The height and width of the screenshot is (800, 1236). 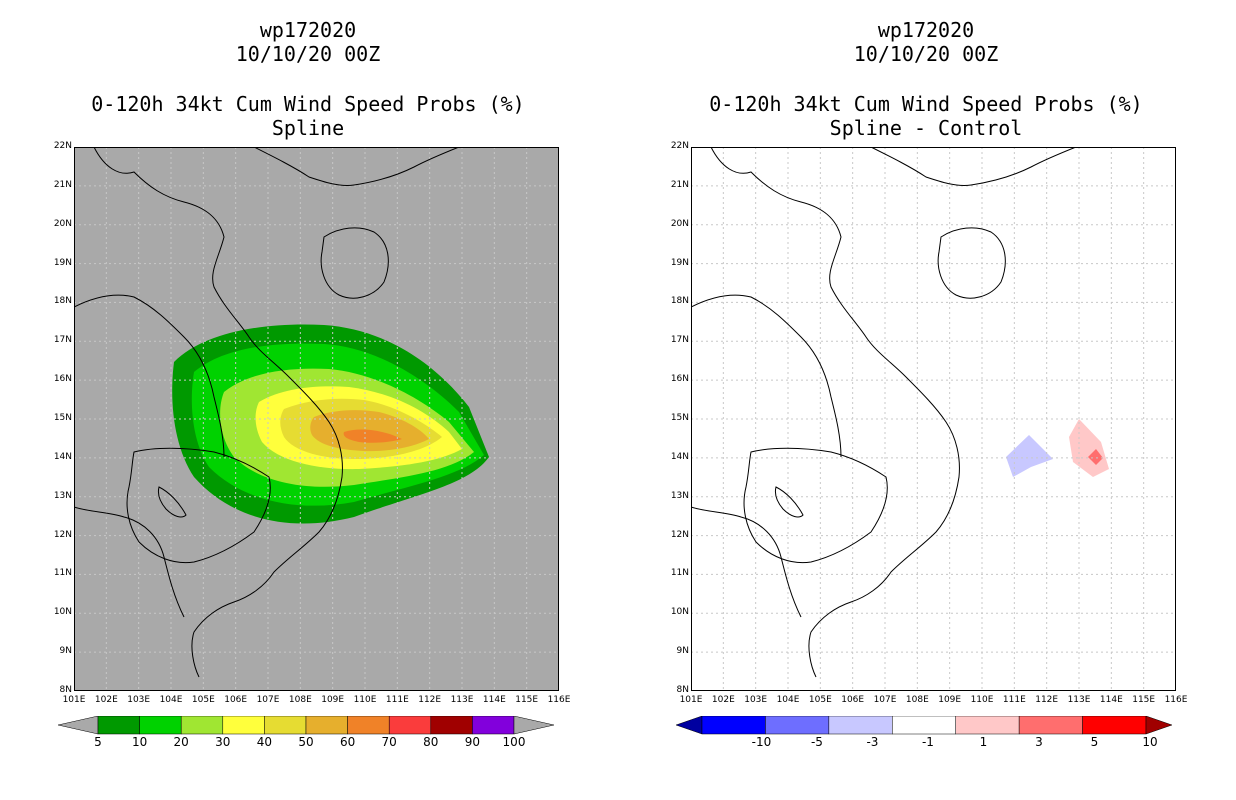 I want to click on left-coast-hainan, so click(x=354, y=263).